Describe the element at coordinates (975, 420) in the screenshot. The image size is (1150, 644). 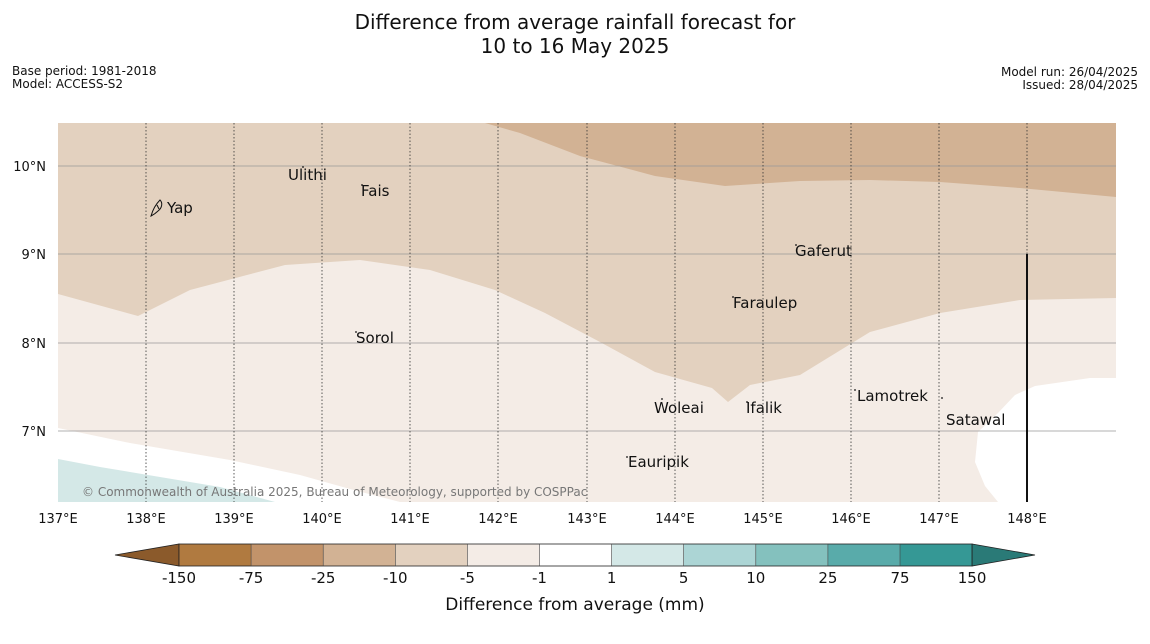
I see `place-satawal: Satawal` at that location.